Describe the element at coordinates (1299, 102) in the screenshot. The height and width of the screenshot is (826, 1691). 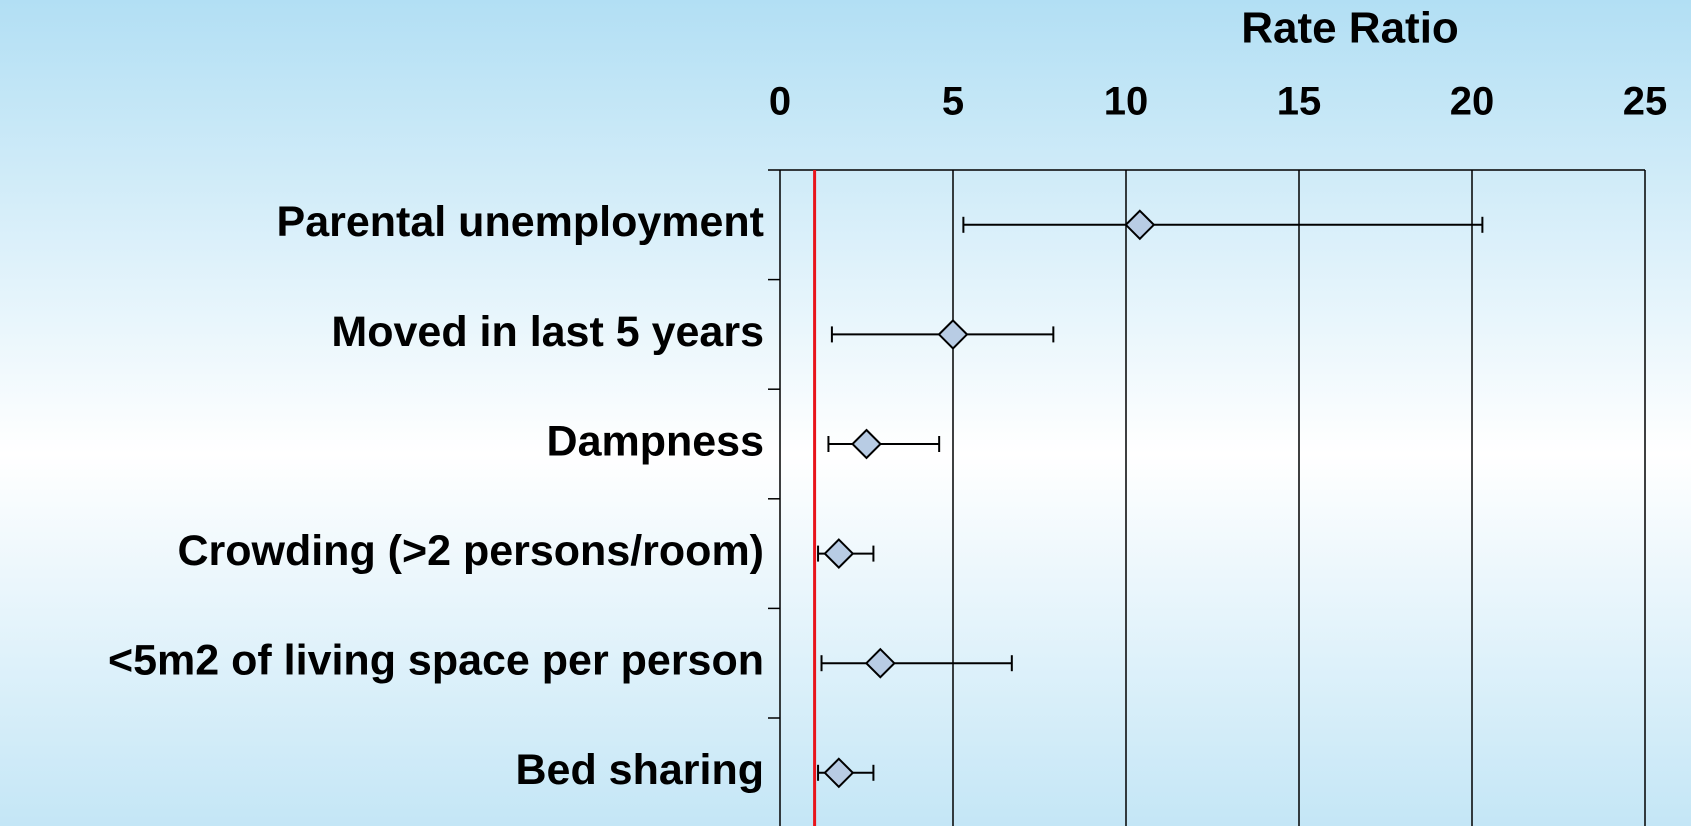
I see `x-tick-label: 15` at that location.